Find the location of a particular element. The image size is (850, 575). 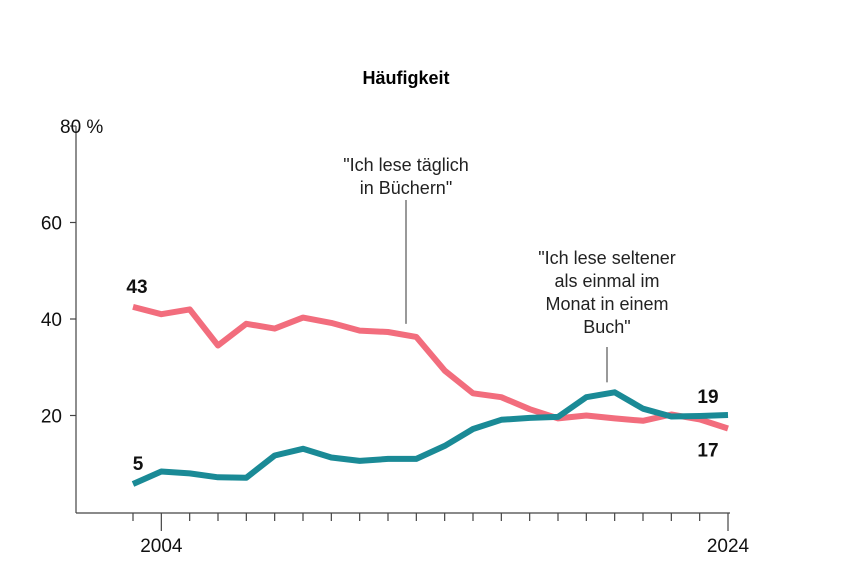

y-tick-label: 80 % is located at coordinates (81, 127).